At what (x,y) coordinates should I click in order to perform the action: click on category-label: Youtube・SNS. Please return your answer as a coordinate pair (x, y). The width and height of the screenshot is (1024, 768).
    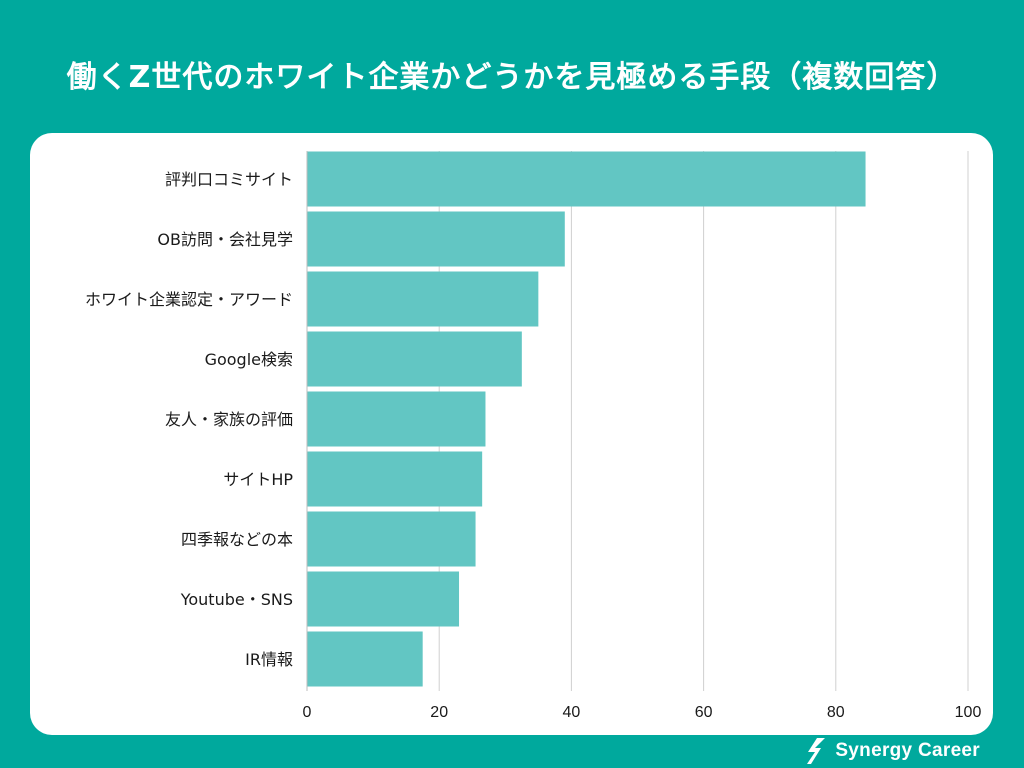
    Looking at the image, I should click on (236, 599).